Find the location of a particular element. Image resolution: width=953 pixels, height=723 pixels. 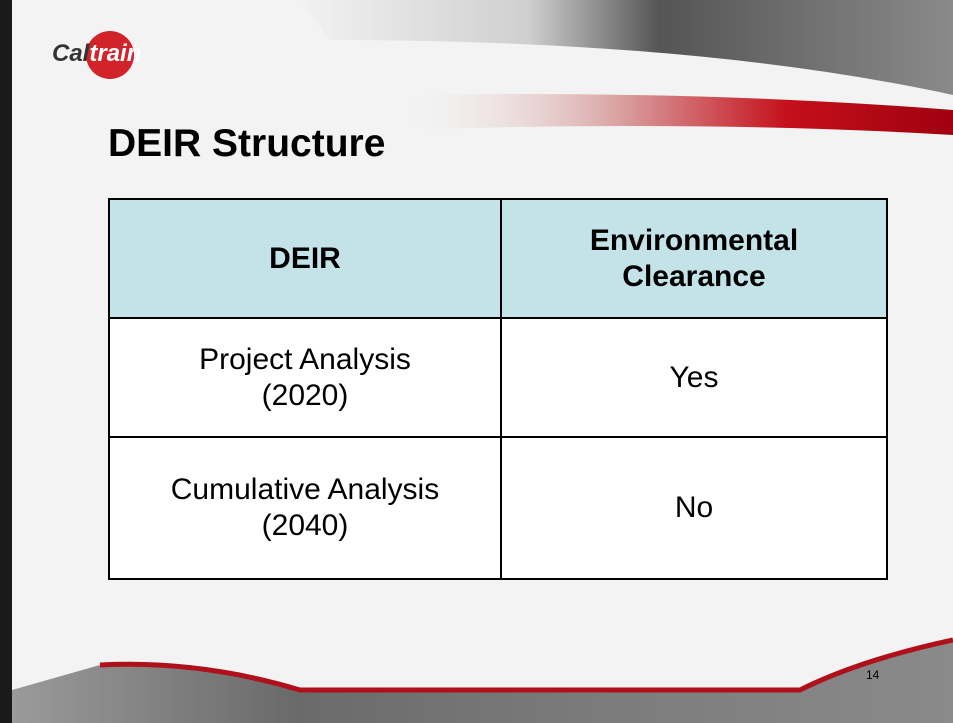

slide-title: DEIR Structure is located at coordinates (247, 143).